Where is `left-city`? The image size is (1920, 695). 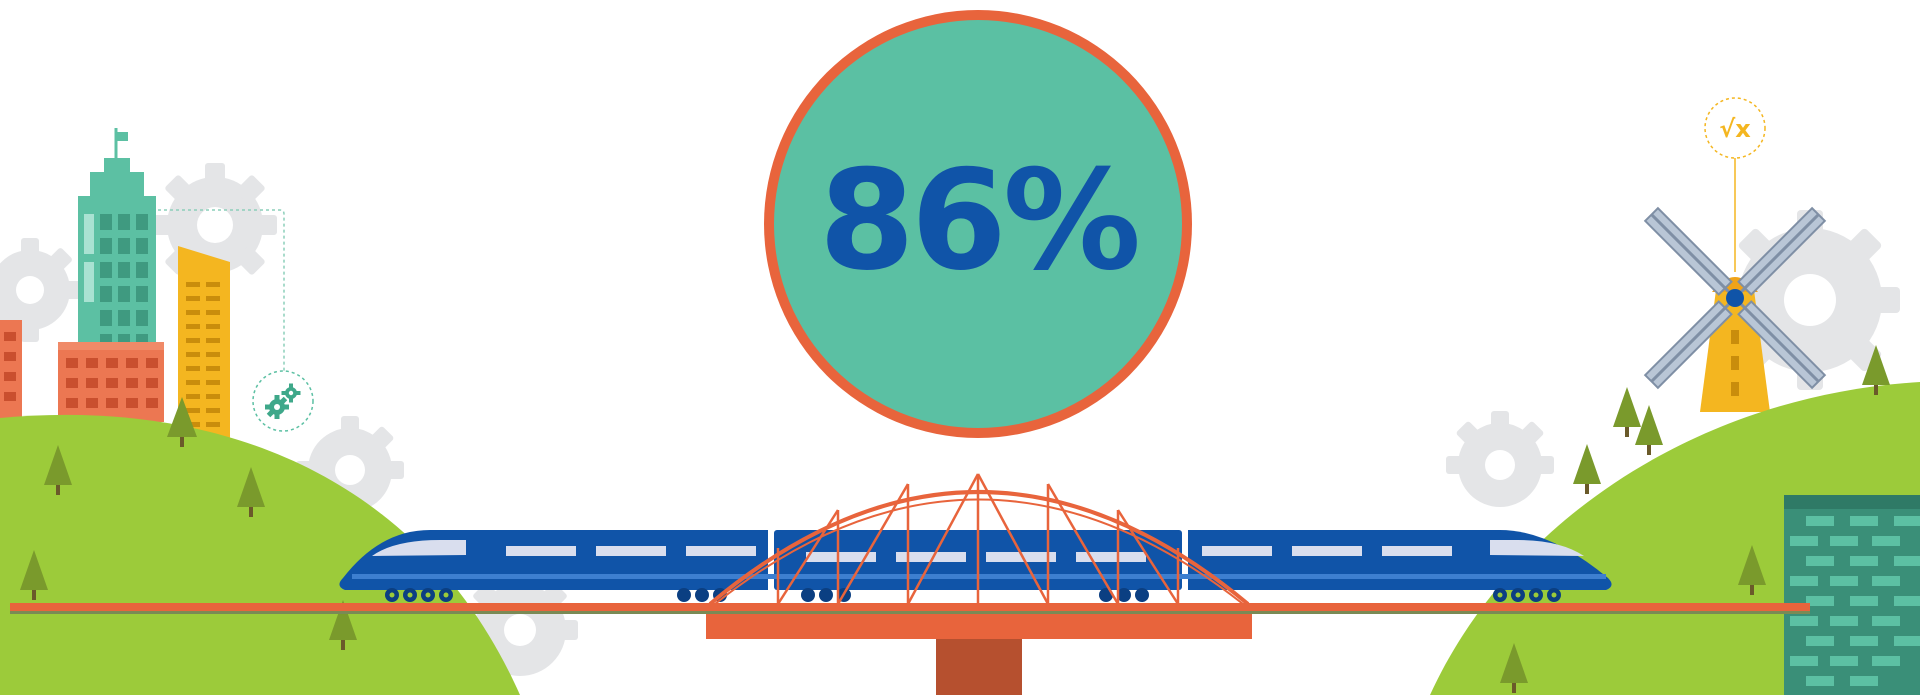
left-city is located at coordinates (142, 284).